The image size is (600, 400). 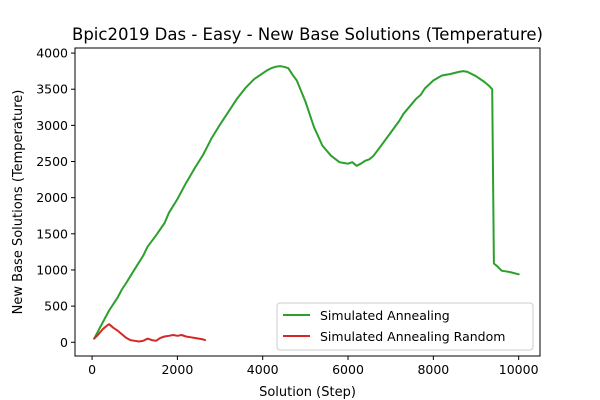 What do you see at coordinates (313, 366) in the screenshot?
I see `x-axis-ticks: 0 2000 4000 6000 8000 10000` at bounding box center [313, 366].